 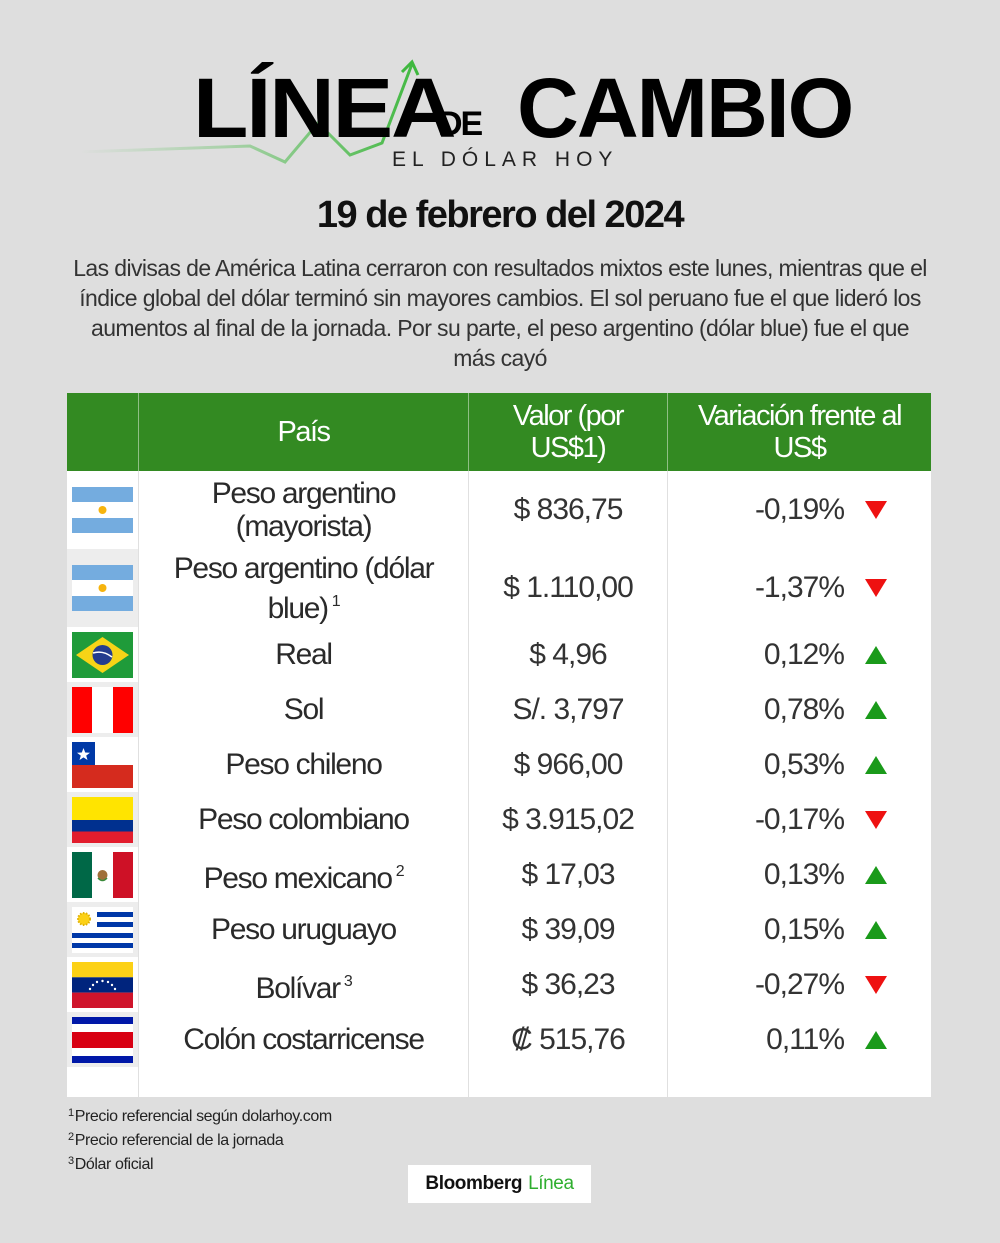 What do you see at coordinates (325, 108) in the screenshot?
I see `logo-word-linea: LÍNEA` at bounding box center [325, 108].